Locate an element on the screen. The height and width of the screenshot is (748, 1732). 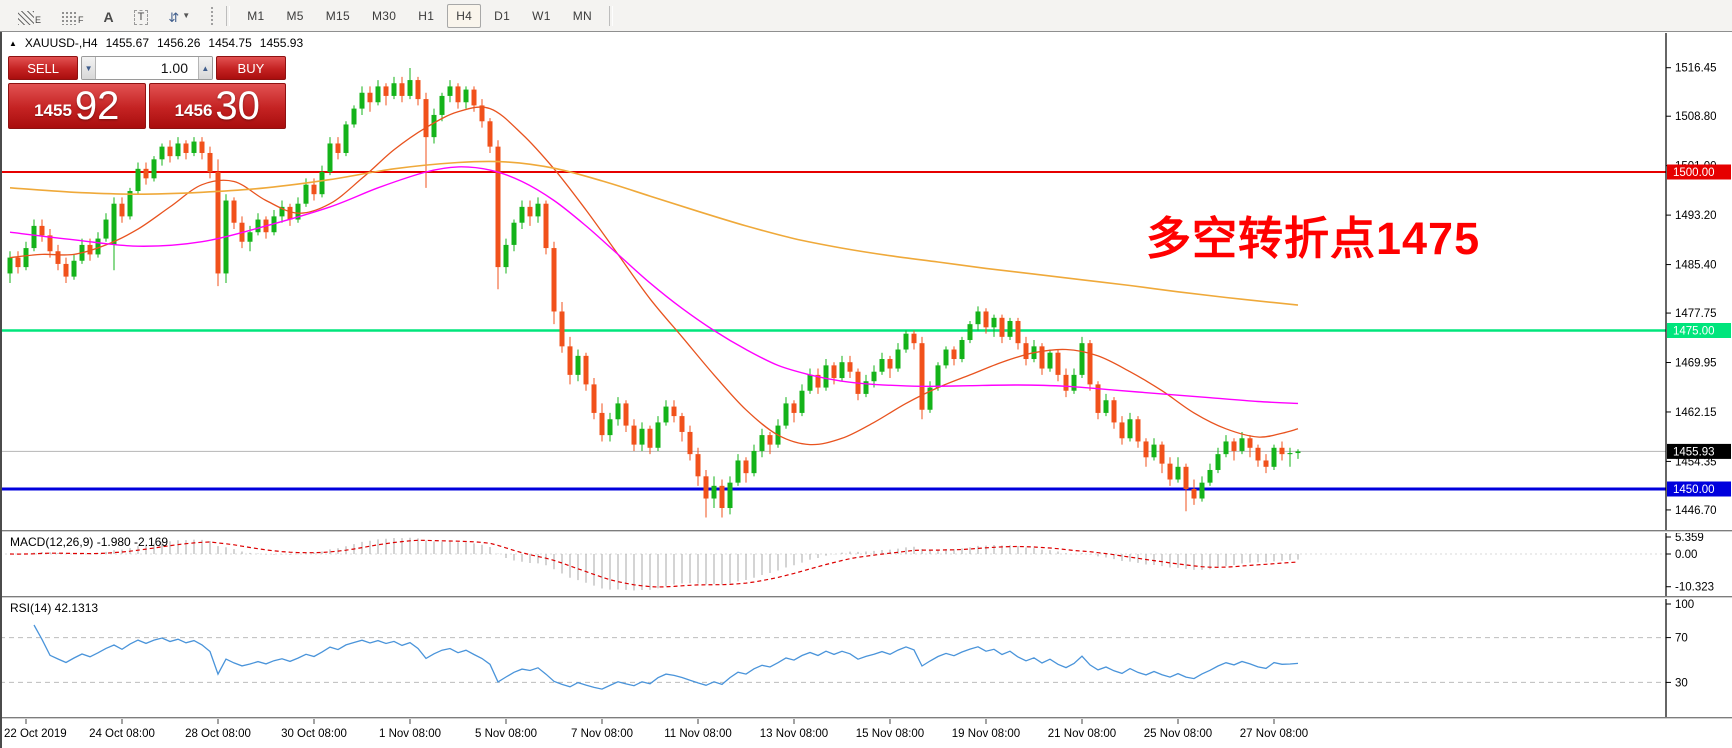
svg-text: 13 Nov 08:00 is located at coordinates (794, 734).